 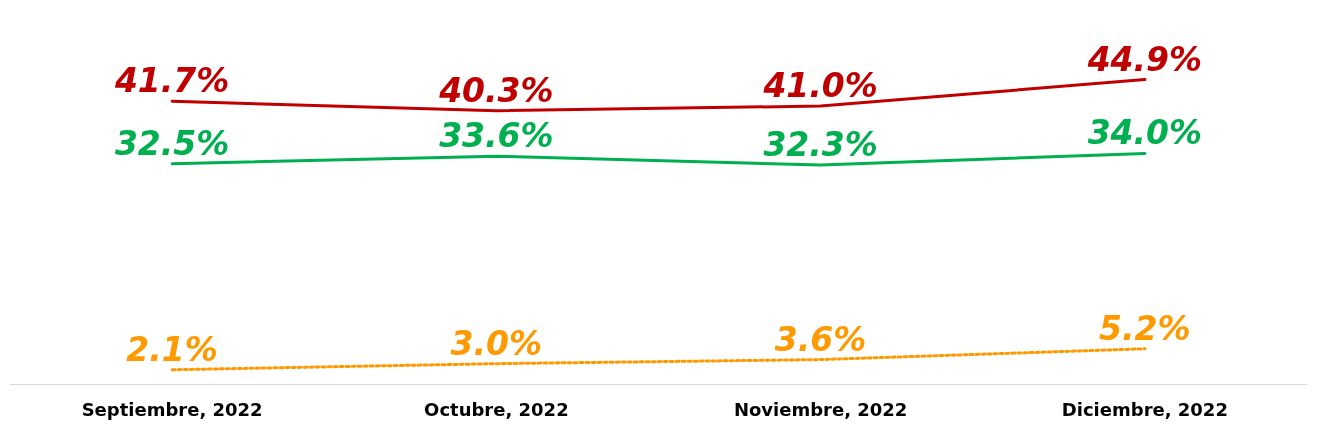 I want to click on data-label: 41.7%, so click(x=171, y=81).